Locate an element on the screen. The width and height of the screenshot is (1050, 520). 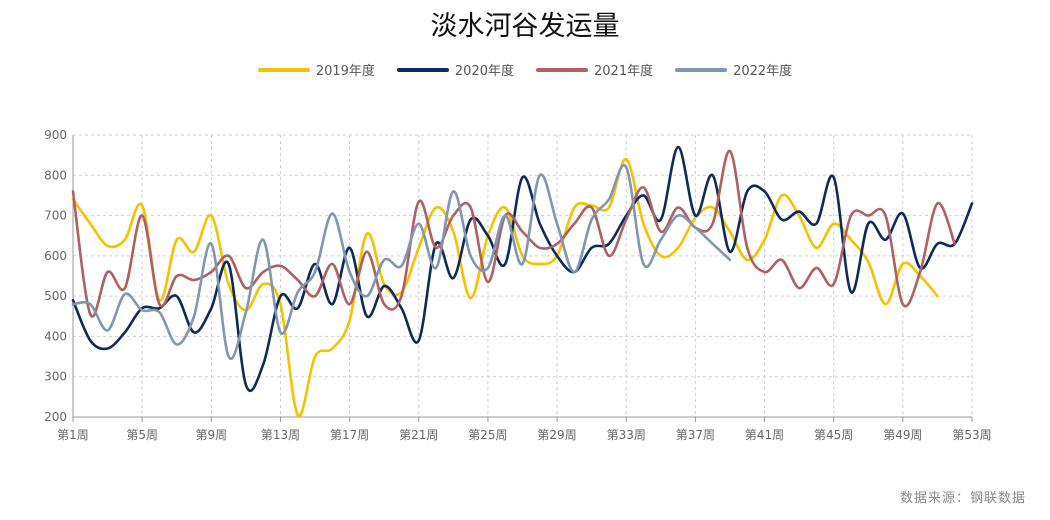
x-tick-label: 第9周 is located at coordinates (211, 435).